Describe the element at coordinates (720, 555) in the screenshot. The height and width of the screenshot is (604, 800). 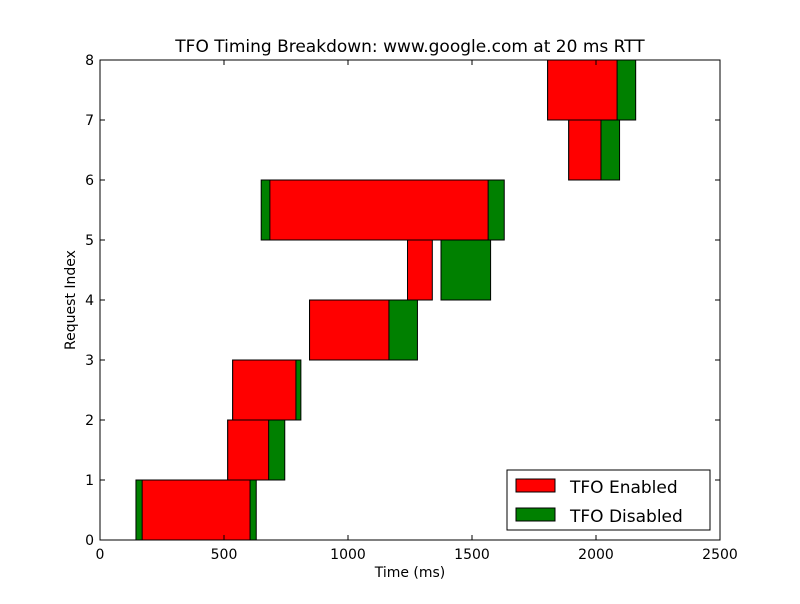
I see `x-tick-label: 2500` at that location.